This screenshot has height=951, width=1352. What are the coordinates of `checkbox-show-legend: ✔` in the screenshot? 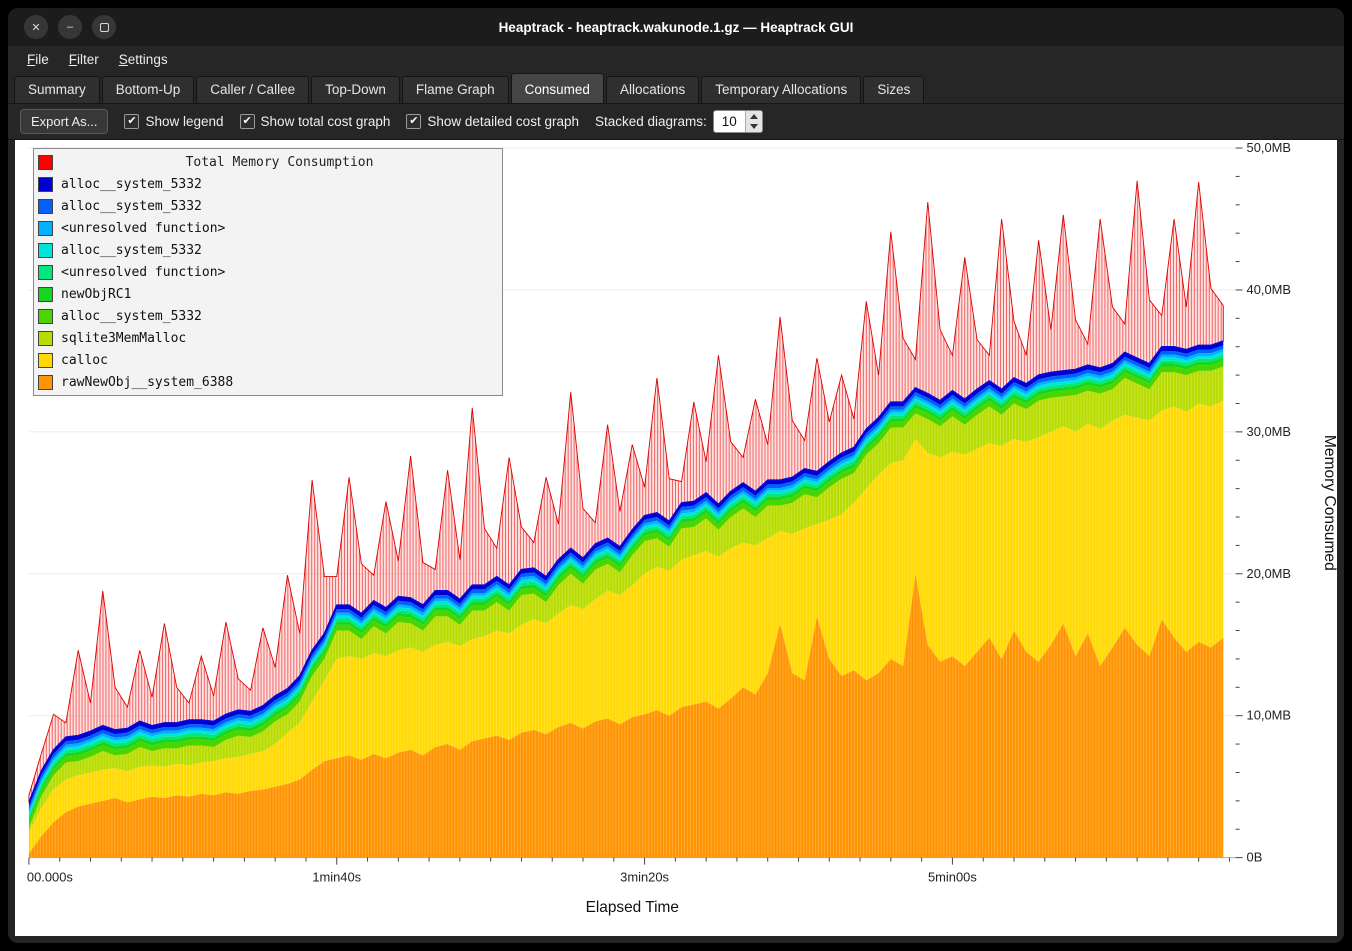 It's located at (132, 121).